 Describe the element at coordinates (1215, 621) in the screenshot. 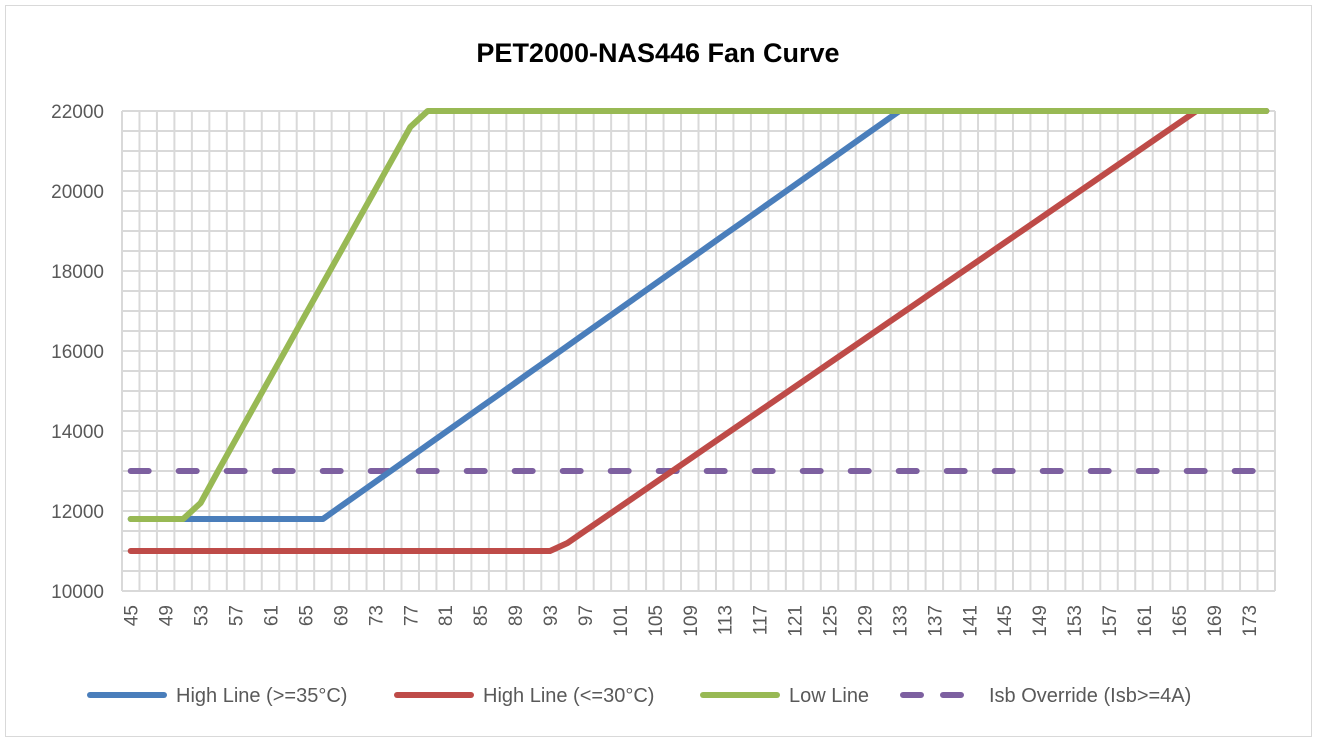

I see `x-tick-label: 169` at that location.